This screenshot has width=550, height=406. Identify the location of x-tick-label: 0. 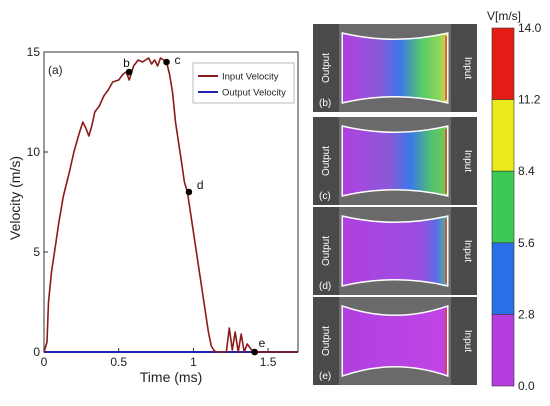
(44, 362).